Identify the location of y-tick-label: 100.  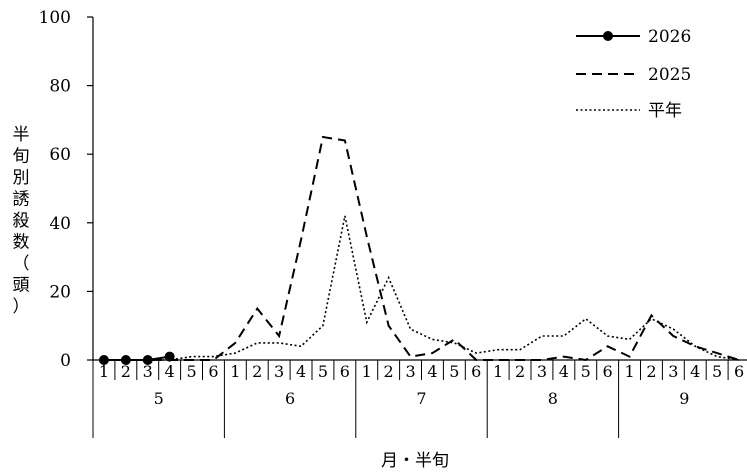
(55, 18).